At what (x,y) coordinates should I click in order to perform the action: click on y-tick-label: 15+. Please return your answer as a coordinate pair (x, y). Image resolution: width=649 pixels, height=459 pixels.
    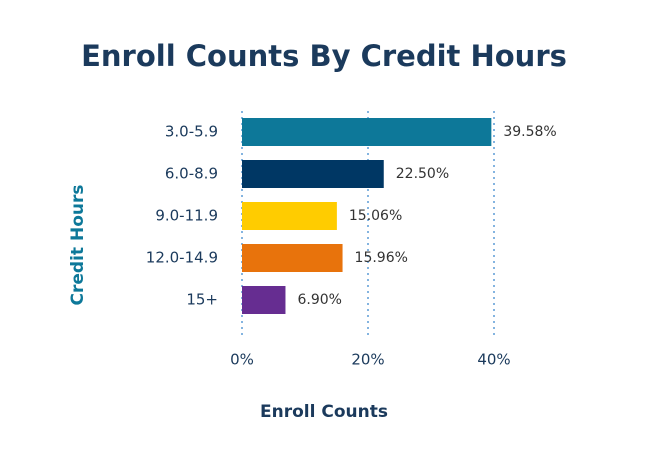
    Looking at the image, I should click on (202, 300).